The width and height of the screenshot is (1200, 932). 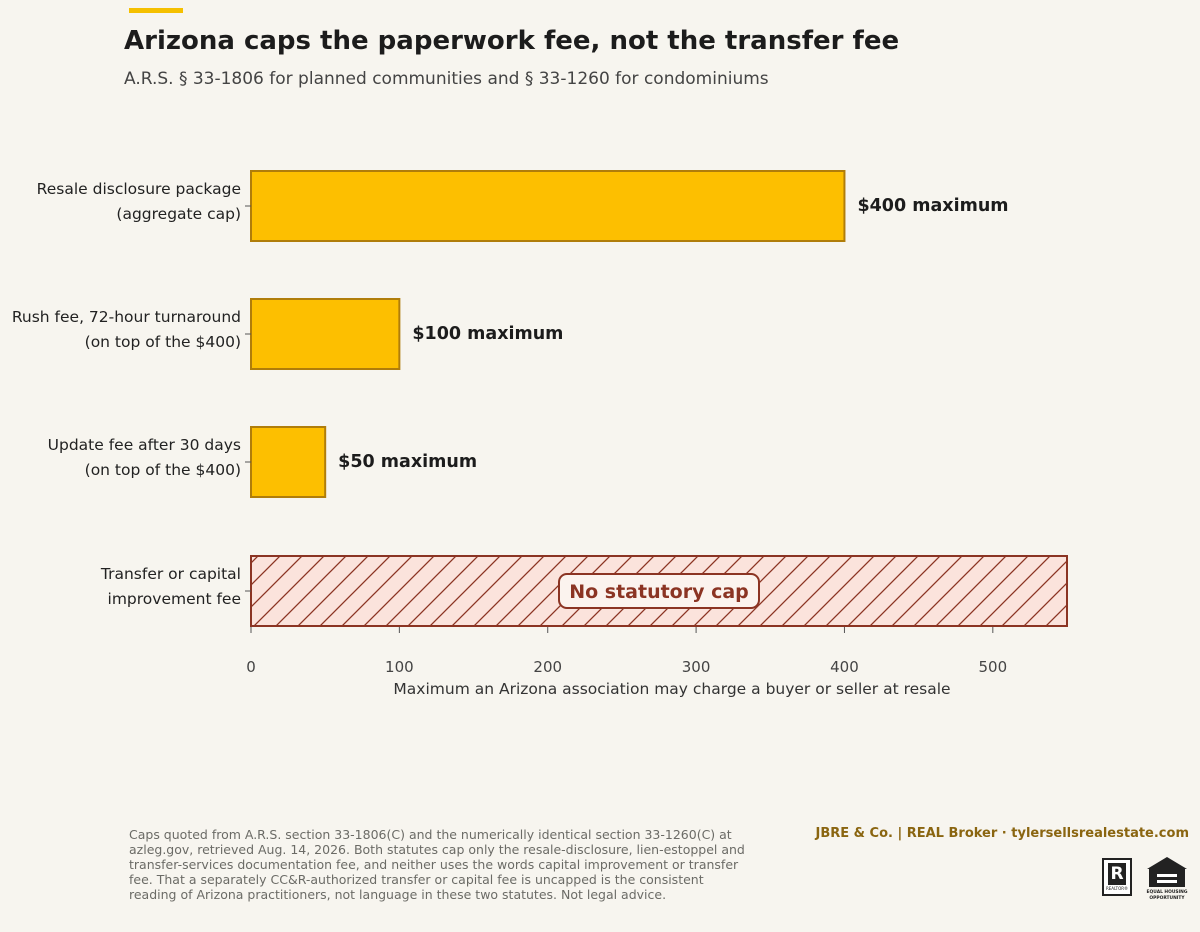 What do you see at coordinates (170, 574) in the screenshot?
I see `y-tick-label: Transfer or capital` at bounding box center [170, 574].